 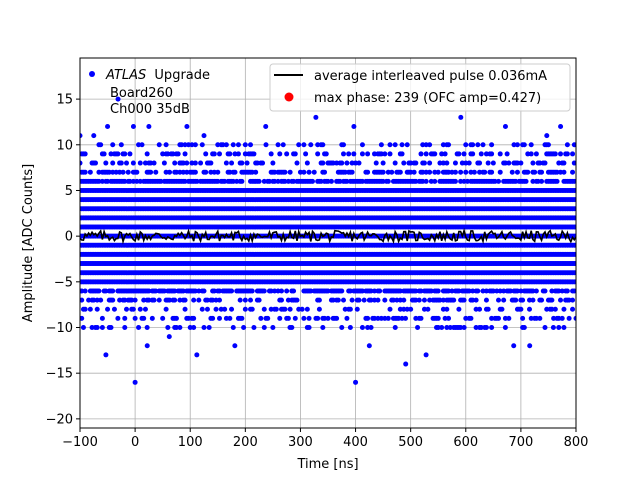 What do you see at coordinates (520, 442) in the screenshot?
I see `x-tick-label: 700` at bounding box center [520, 442].